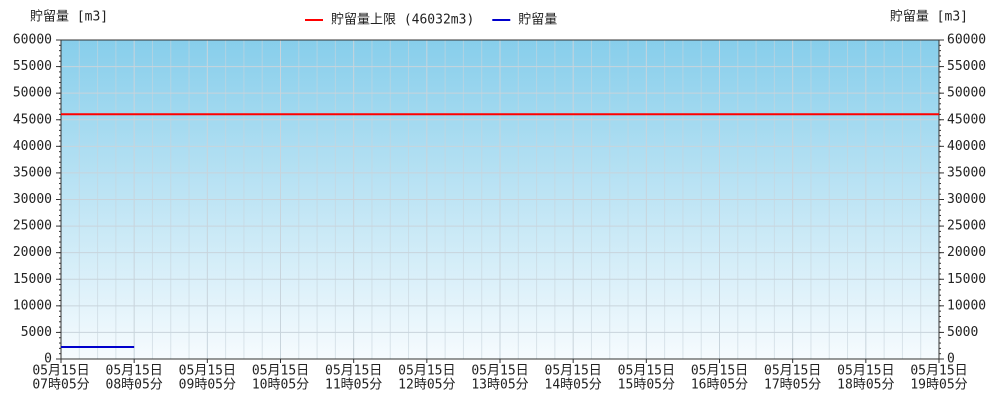  Describe the element at coordinates (280, 385) in the screenshot. I see `x-tick-time: 10時05分` at that location.